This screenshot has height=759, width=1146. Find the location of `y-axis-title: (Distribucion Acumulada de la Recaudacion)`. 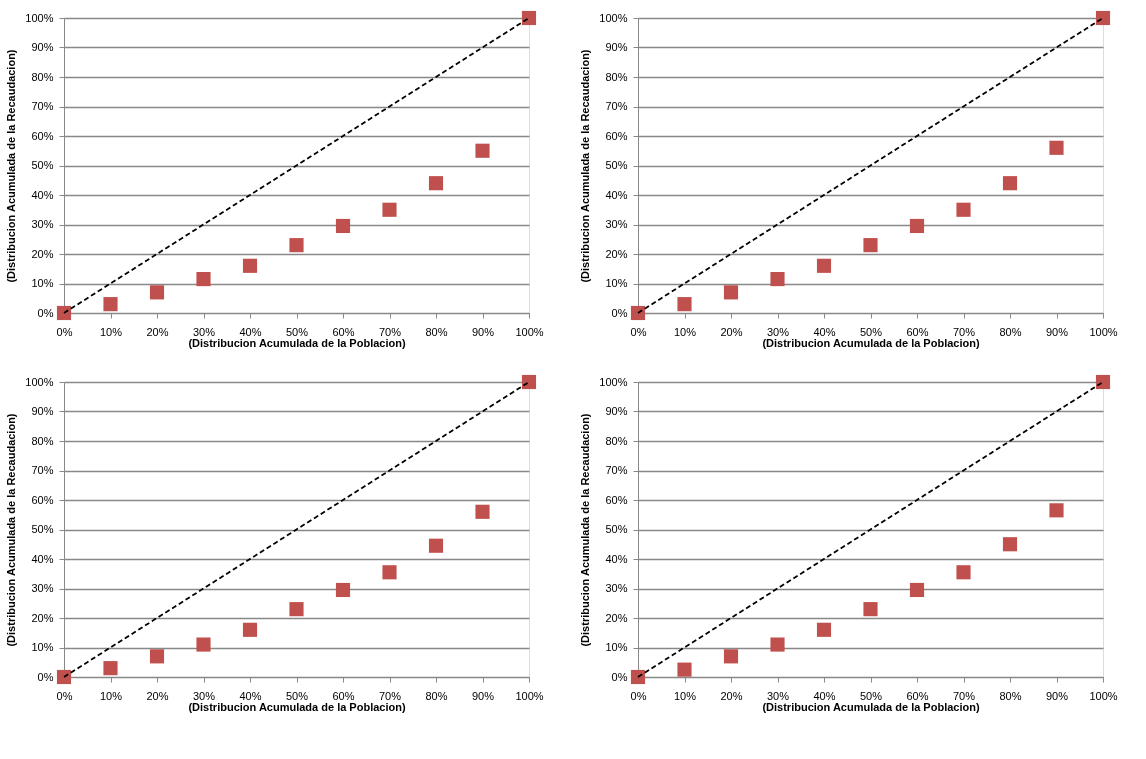

y-axis-title: (Distribucion Acumulada de la Recaudacion) is located at coordinates (11, 166).